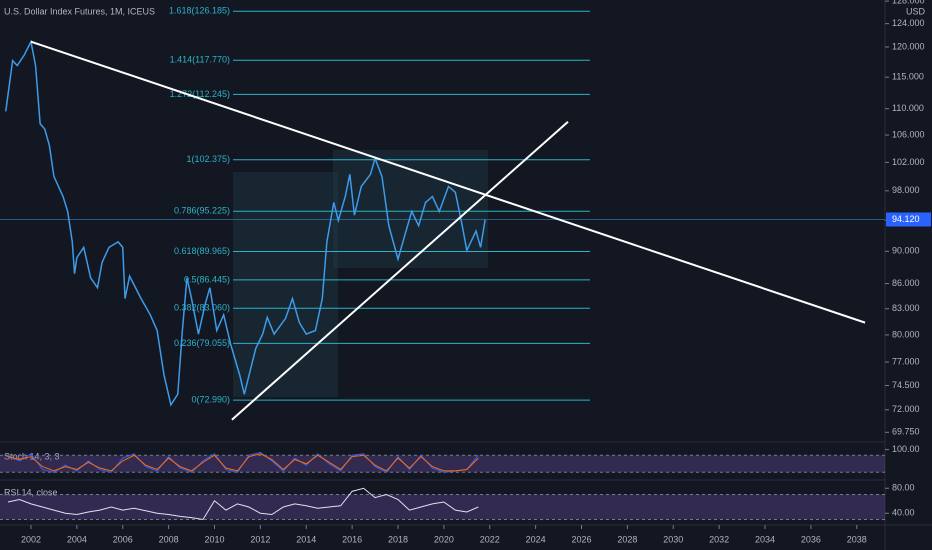 This screenshot has height=550, width=932. I want to click on fib-label: 0.382(83.060), so click(202, 308).